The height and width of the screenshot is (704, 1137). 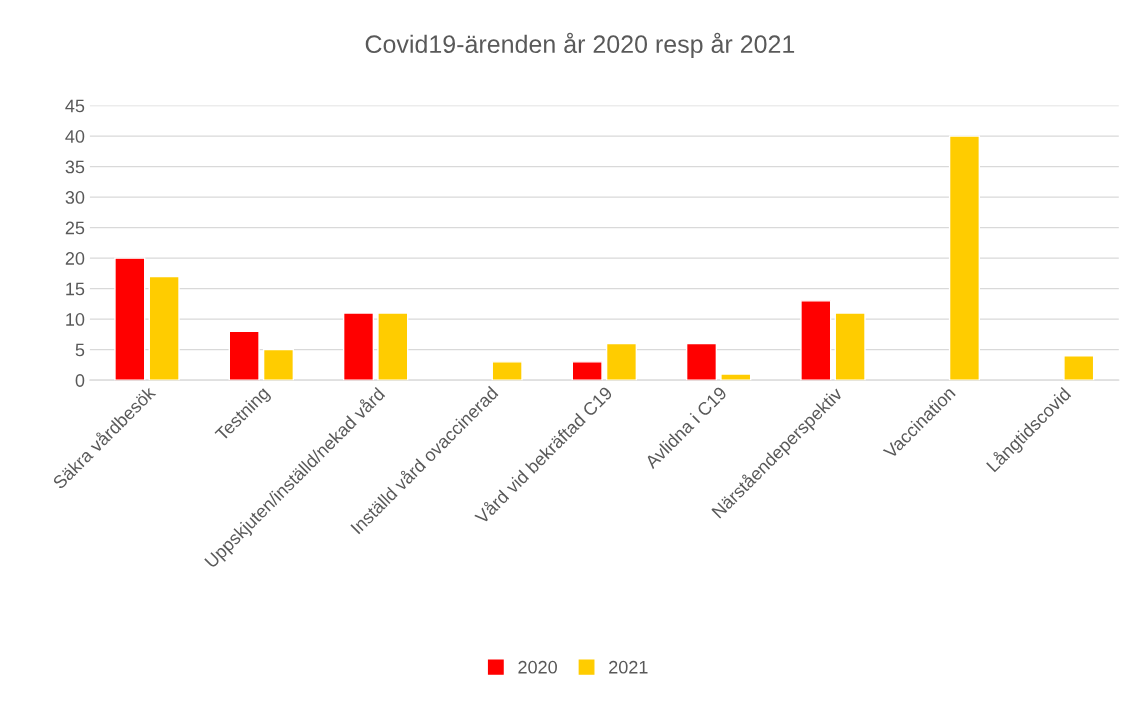 What do you see at coordinates (75, 106) in the screenshot?
I see `y-tick-label: 45` at bounding box center [75, 106].